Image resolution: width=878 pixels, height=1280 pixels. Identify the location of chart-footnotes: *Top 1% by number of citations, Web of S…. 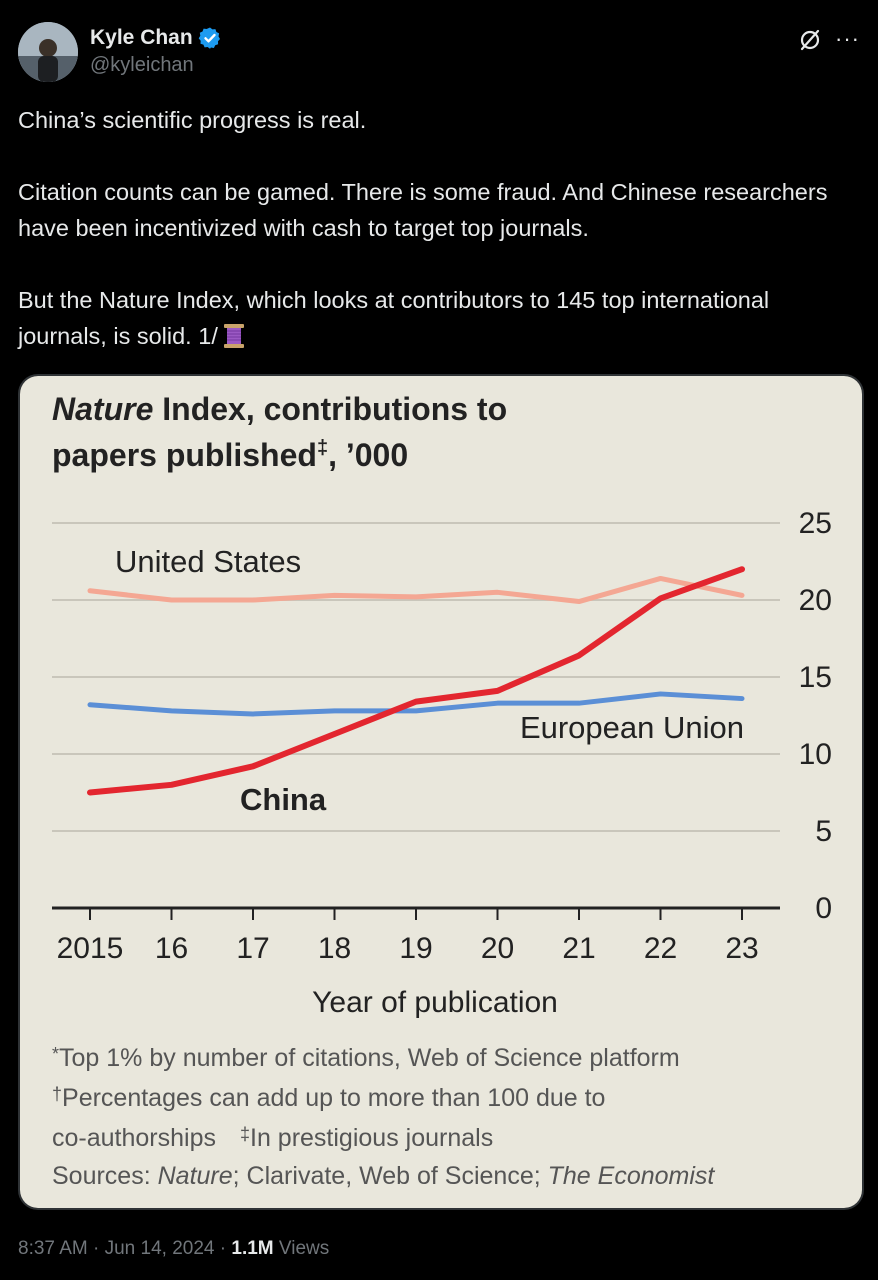
(383, 1117).